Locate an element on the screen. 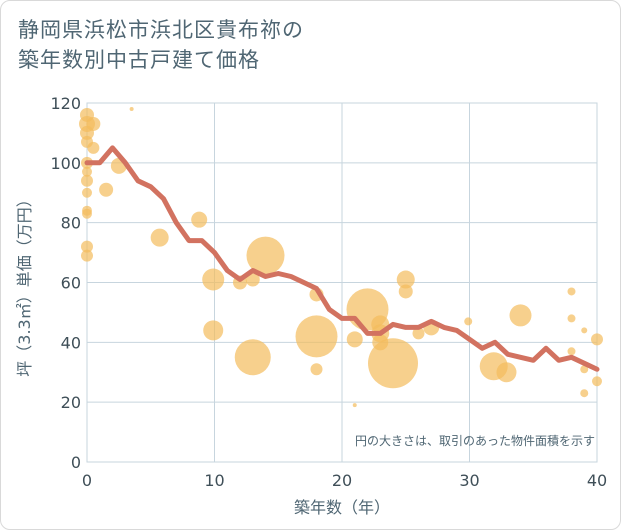 This screenshot has width=621, height=530. x-tick-label: 20 is located at coordinates (342, 480).